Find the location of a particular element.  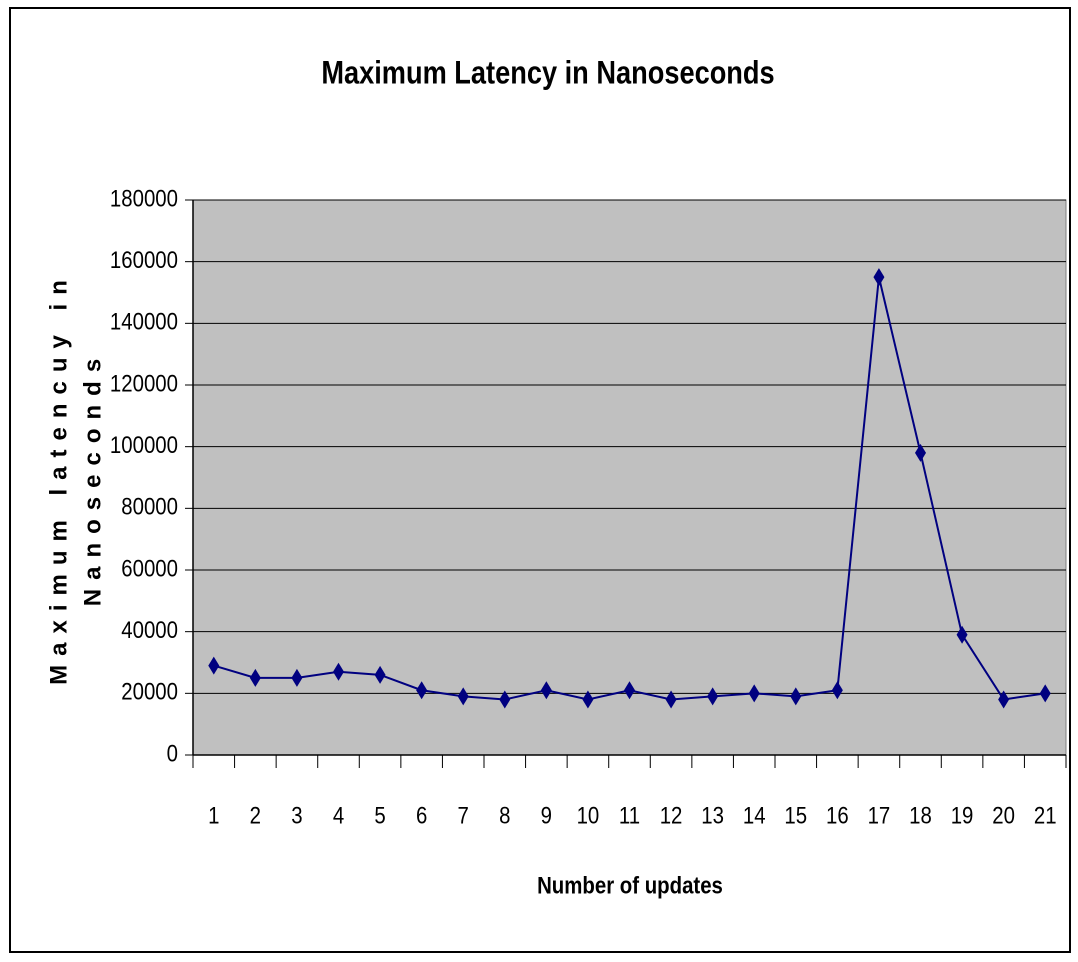

x-tick-label: 19 is located at coordinates (962, 815).